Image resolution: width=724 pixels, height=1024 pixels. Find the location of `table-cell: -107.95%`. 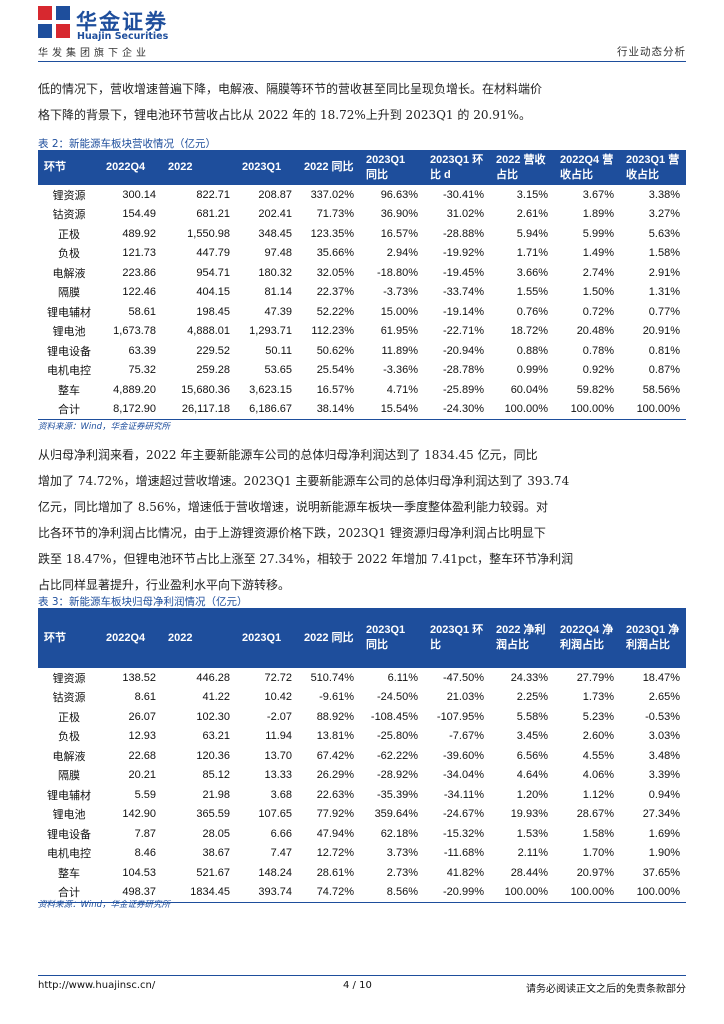

table-cell: -107.95% is located at coordinates (460, 716).